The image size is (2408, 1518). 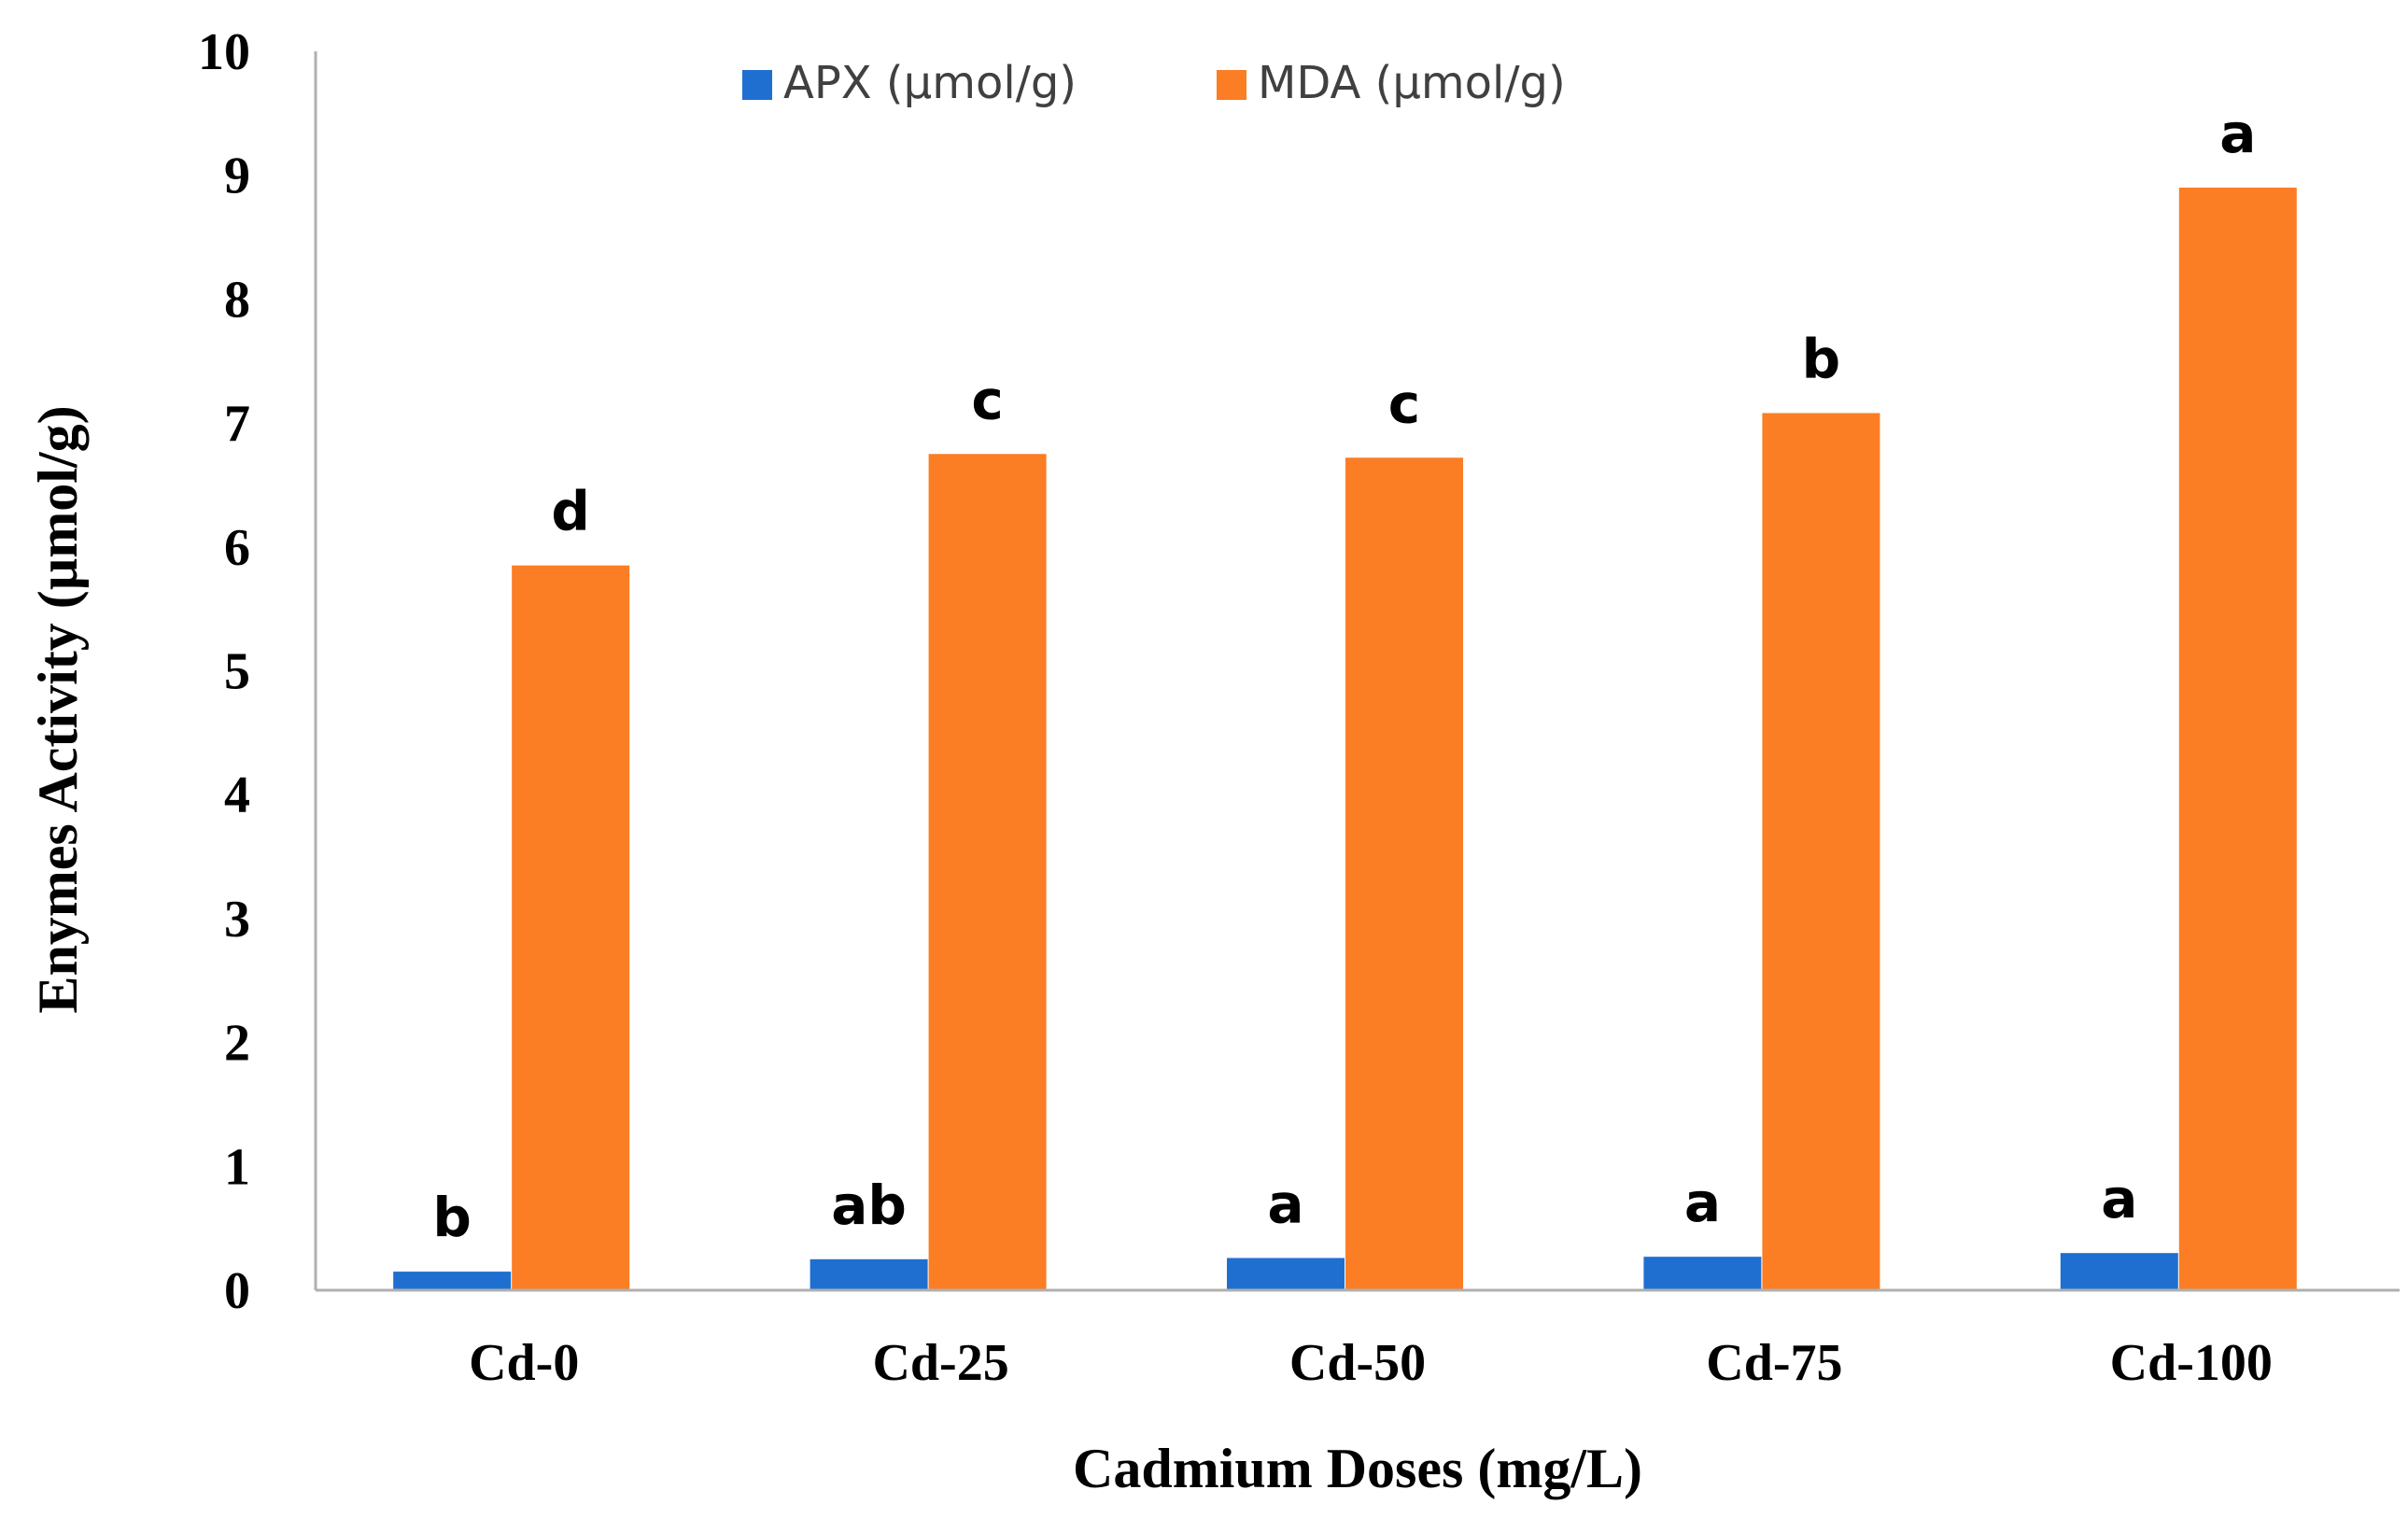 What do you see at coordinates (237, 1291) in the screenshot?
I see `y-tick-label: 0` at bounding box center [237, 1291].